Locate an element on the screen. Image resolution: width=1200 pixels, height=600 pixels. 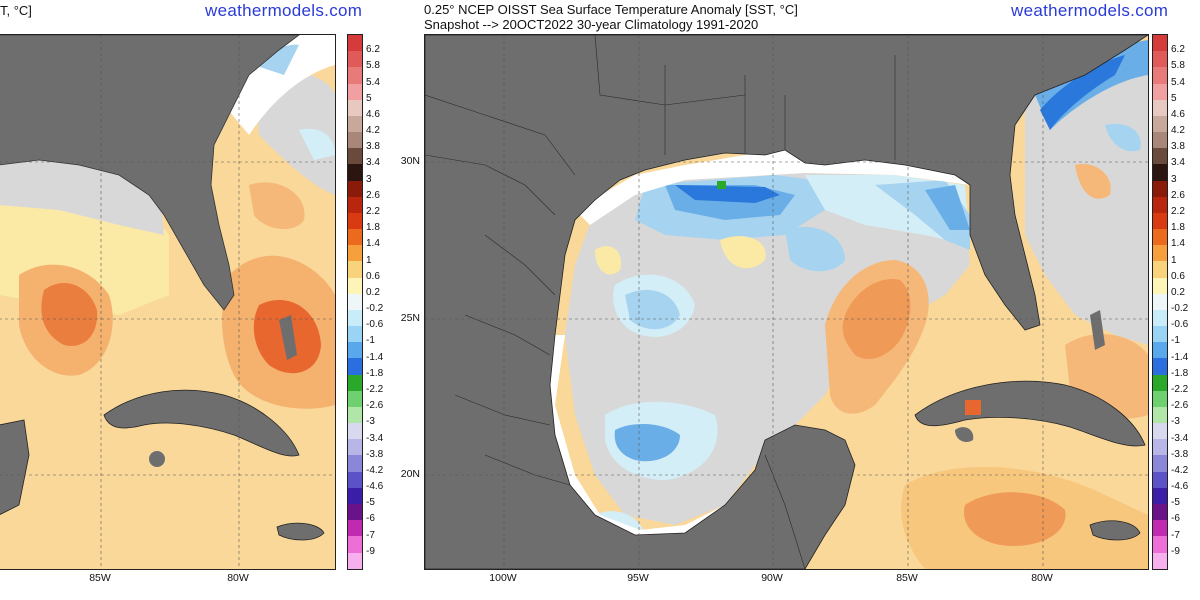
anomaly-hot-region is located at coordinates (1015, 519).